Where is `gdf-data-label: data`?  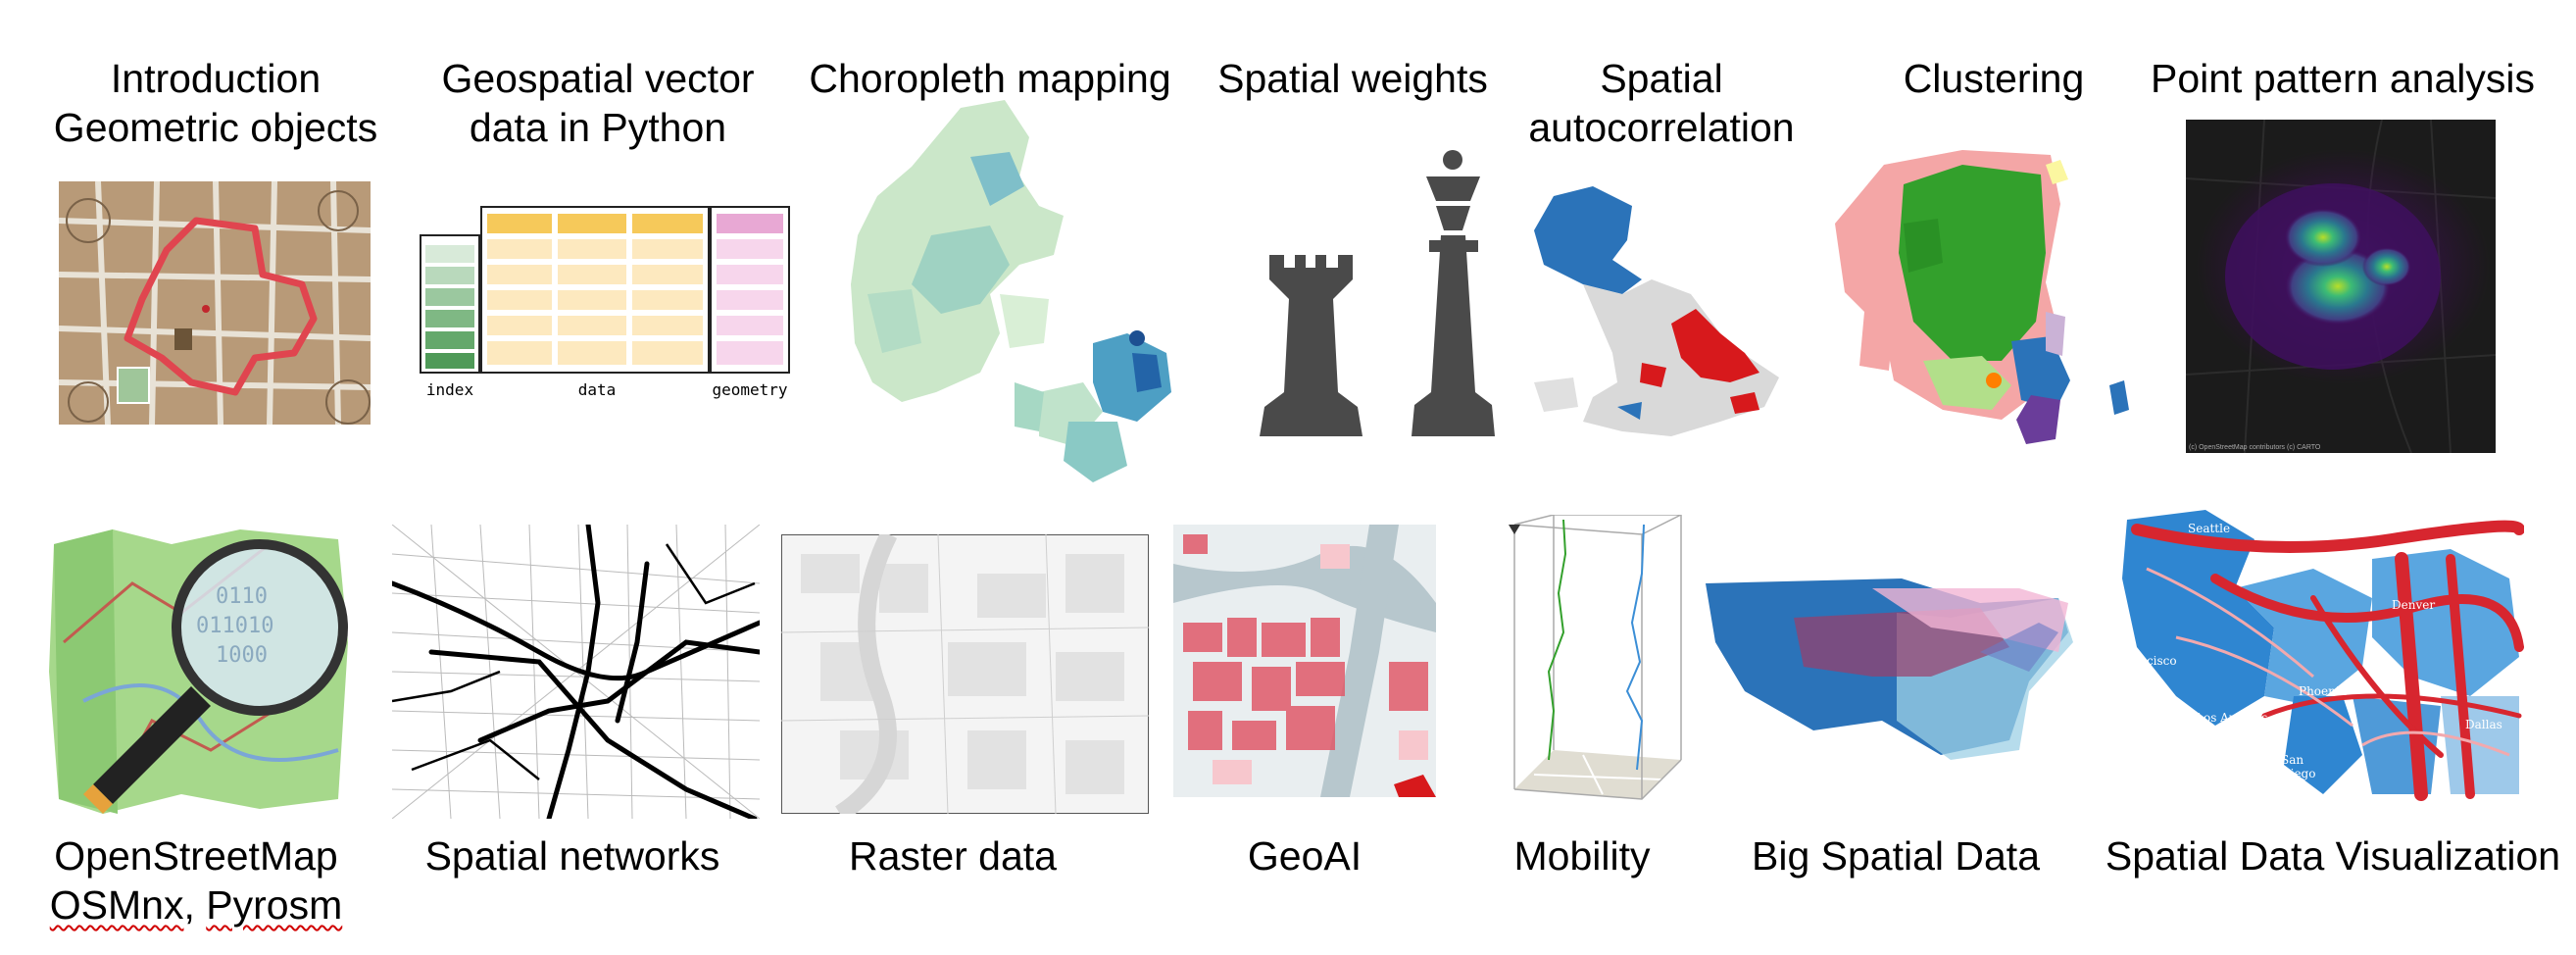 gdf-data-label: data is located at coordinates (597, 389).